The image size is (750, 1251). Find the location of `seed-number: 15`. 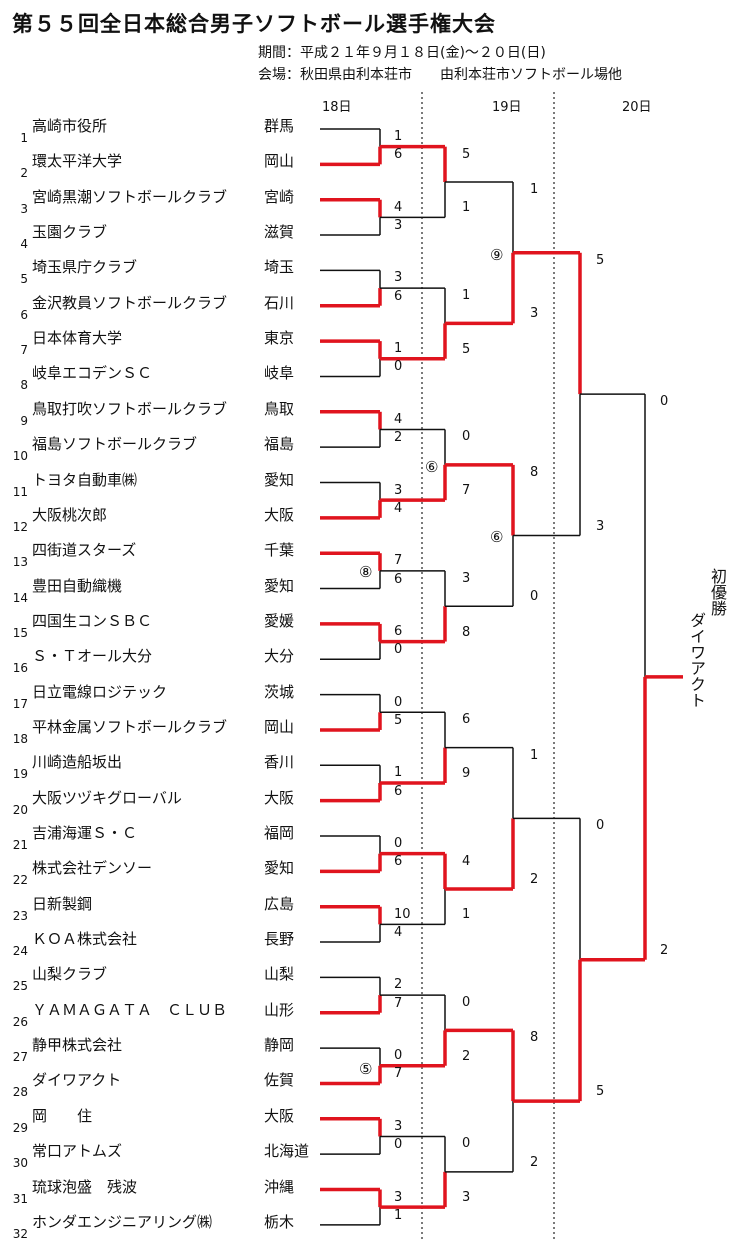

seed-number: 15 is located at coordinates (20, 632).